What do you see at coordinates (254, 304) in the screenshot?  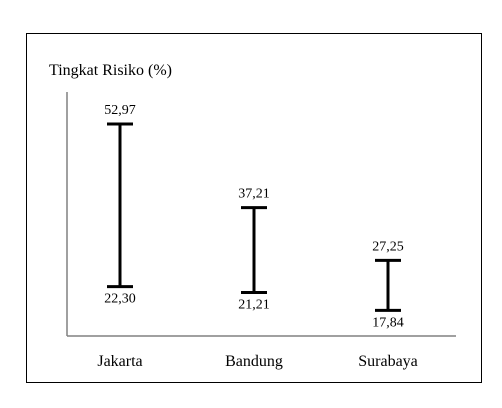 I see `low-value-label-bandung: 21,21` at bounding box center [254, 304].